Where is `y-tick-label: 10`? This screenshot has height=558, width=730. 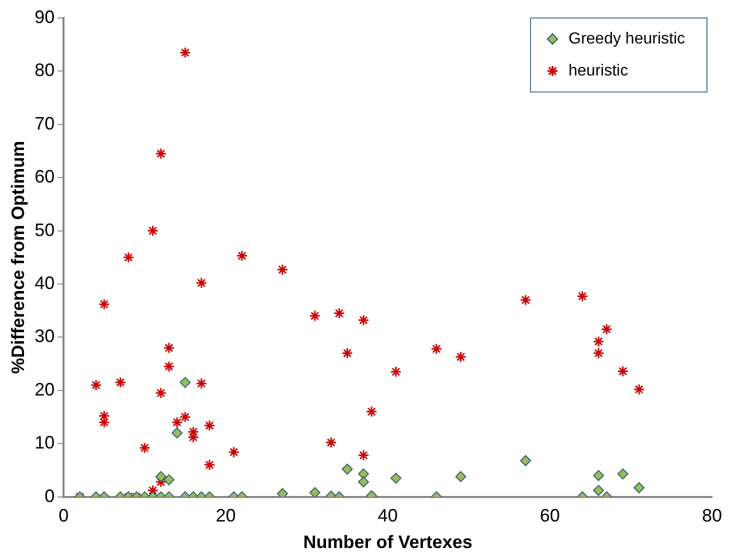 y-tick-label: 10 is located at coordinates (44, 442).